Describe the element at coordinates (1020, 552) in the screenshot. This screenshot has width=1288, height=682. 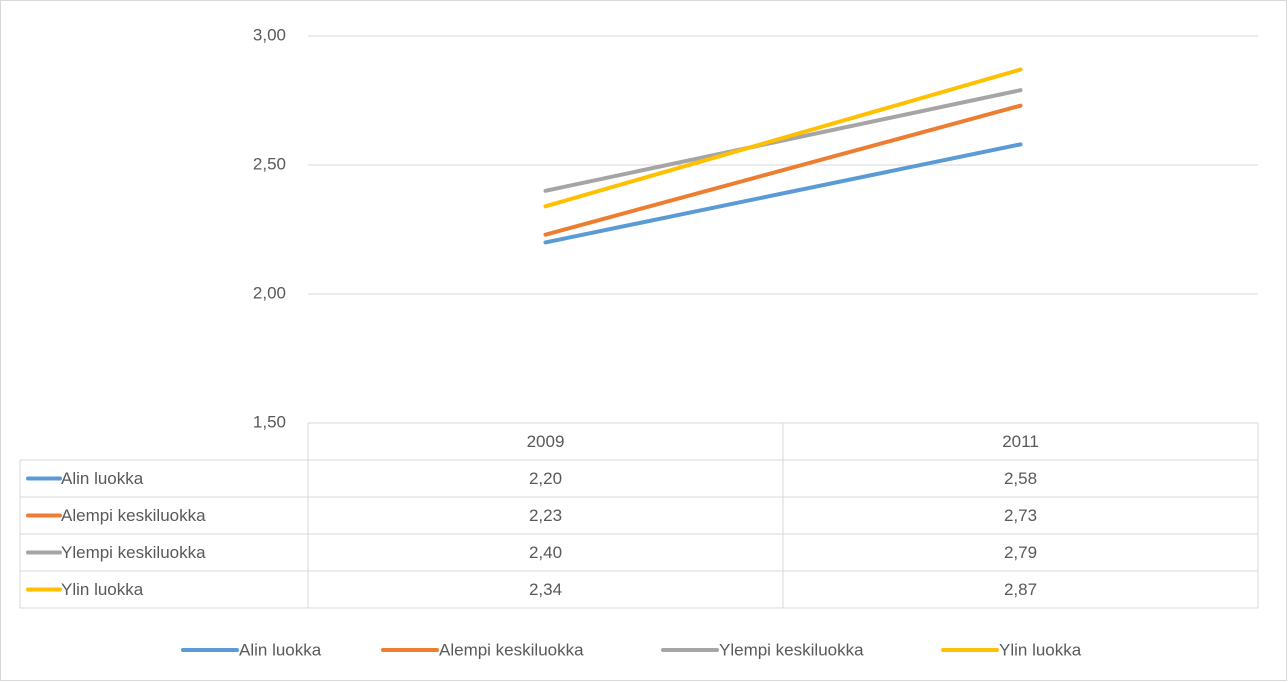
I see `table-cell: 2,79` at that location.